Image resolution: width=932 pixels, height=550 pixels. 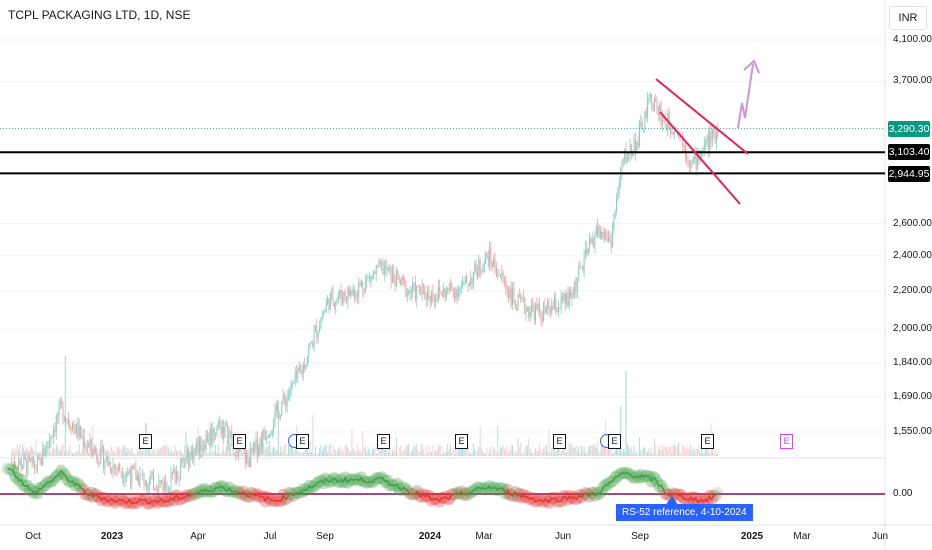 What do you see at coordinates (786, 441) in the screenshot?
I see `upcoming-earnings-icon: E` at bounding box center [786, 441].